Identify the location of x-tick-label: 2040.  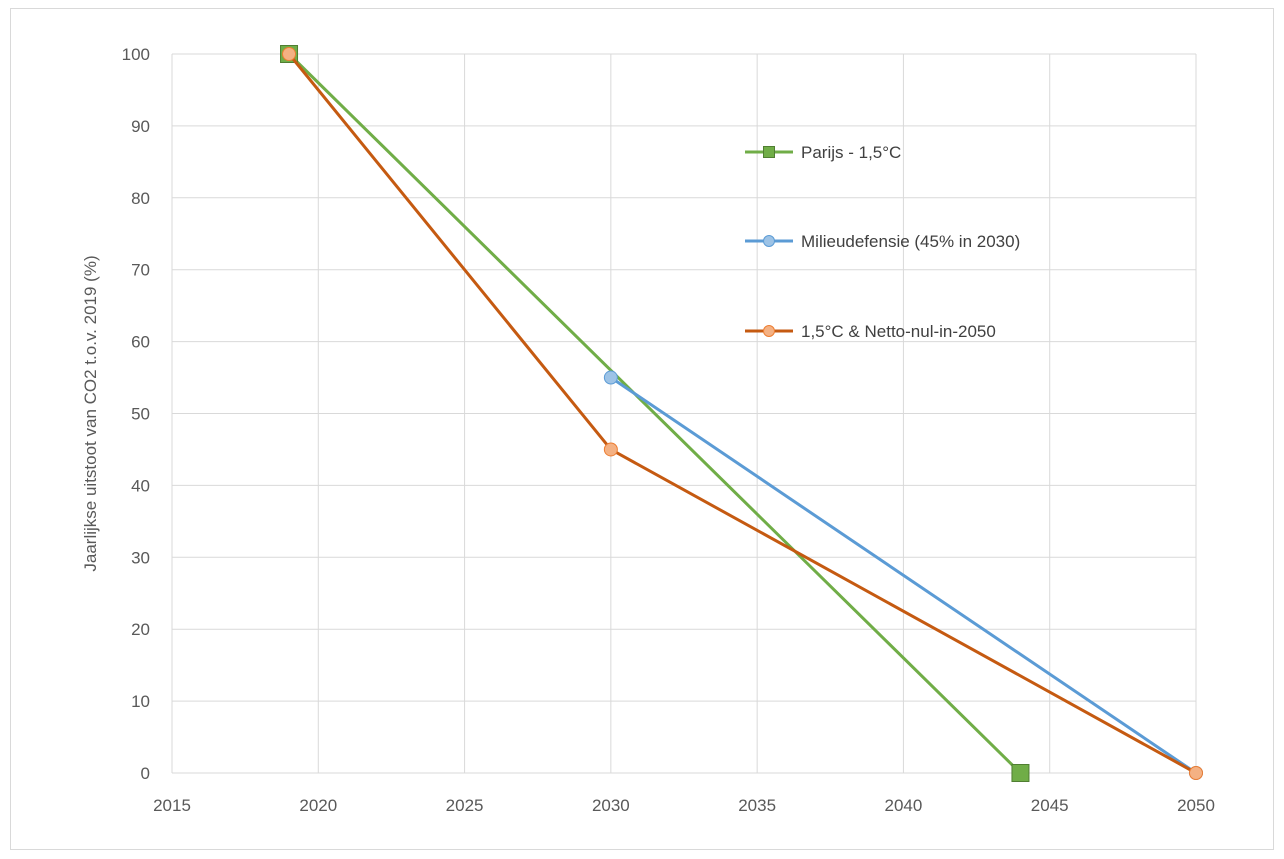
(904, 805).